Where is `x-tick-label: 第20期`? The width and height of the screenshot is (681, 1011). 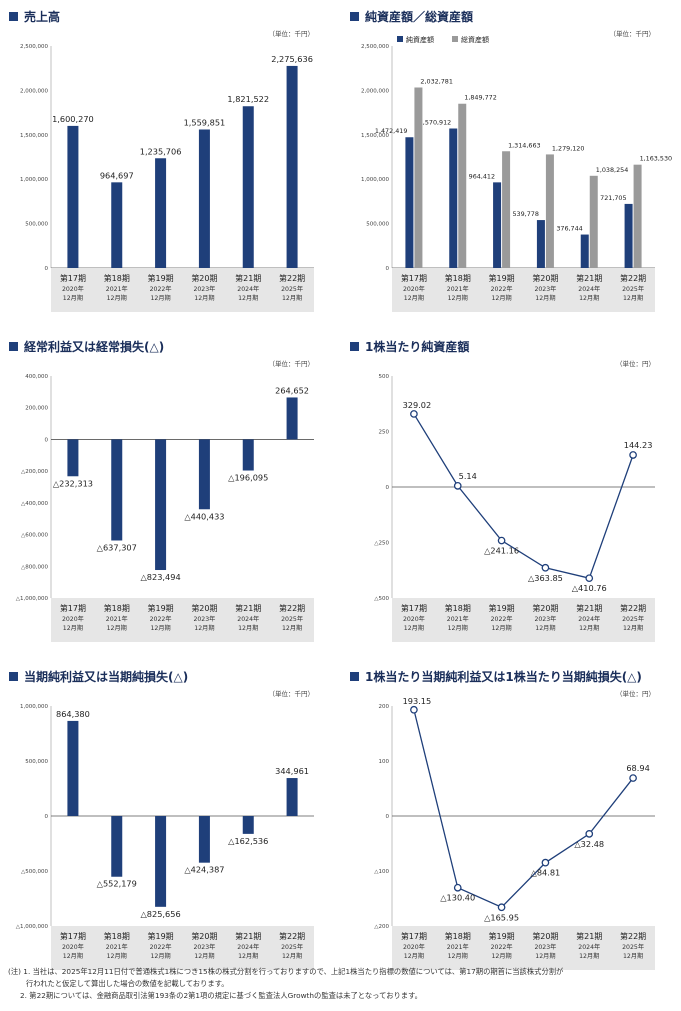
x-tick-label: 第20期 is located at coordinates (545, 936).